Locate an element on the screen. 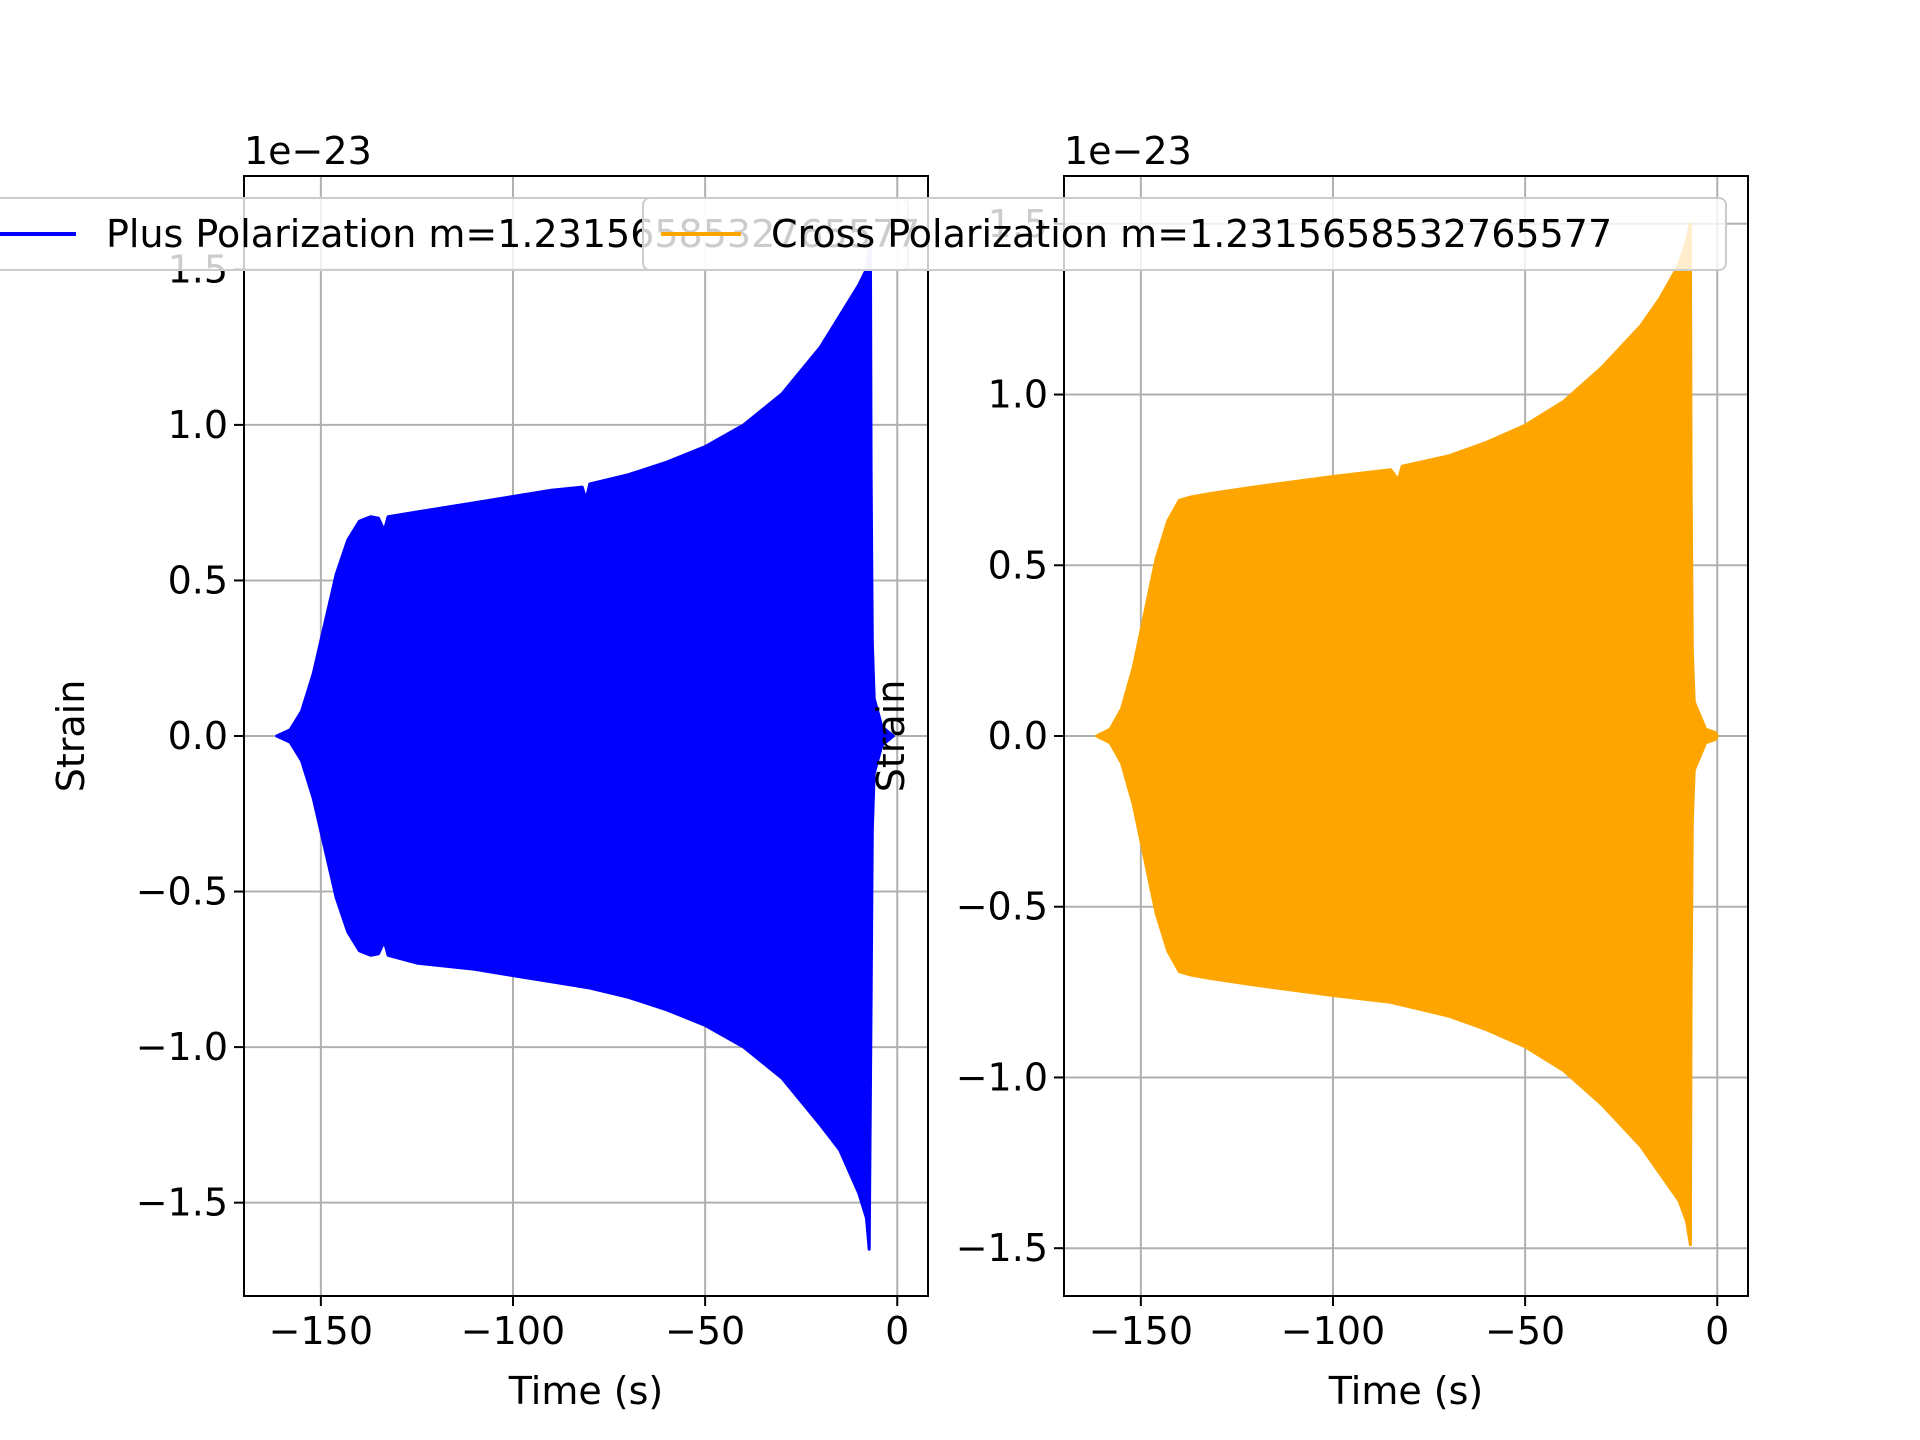 The width and height of the screenshot is (1920, 1440). legend-label: Cross Polarization m=1.2315658532765577 is located at coordinates (1191, 234).